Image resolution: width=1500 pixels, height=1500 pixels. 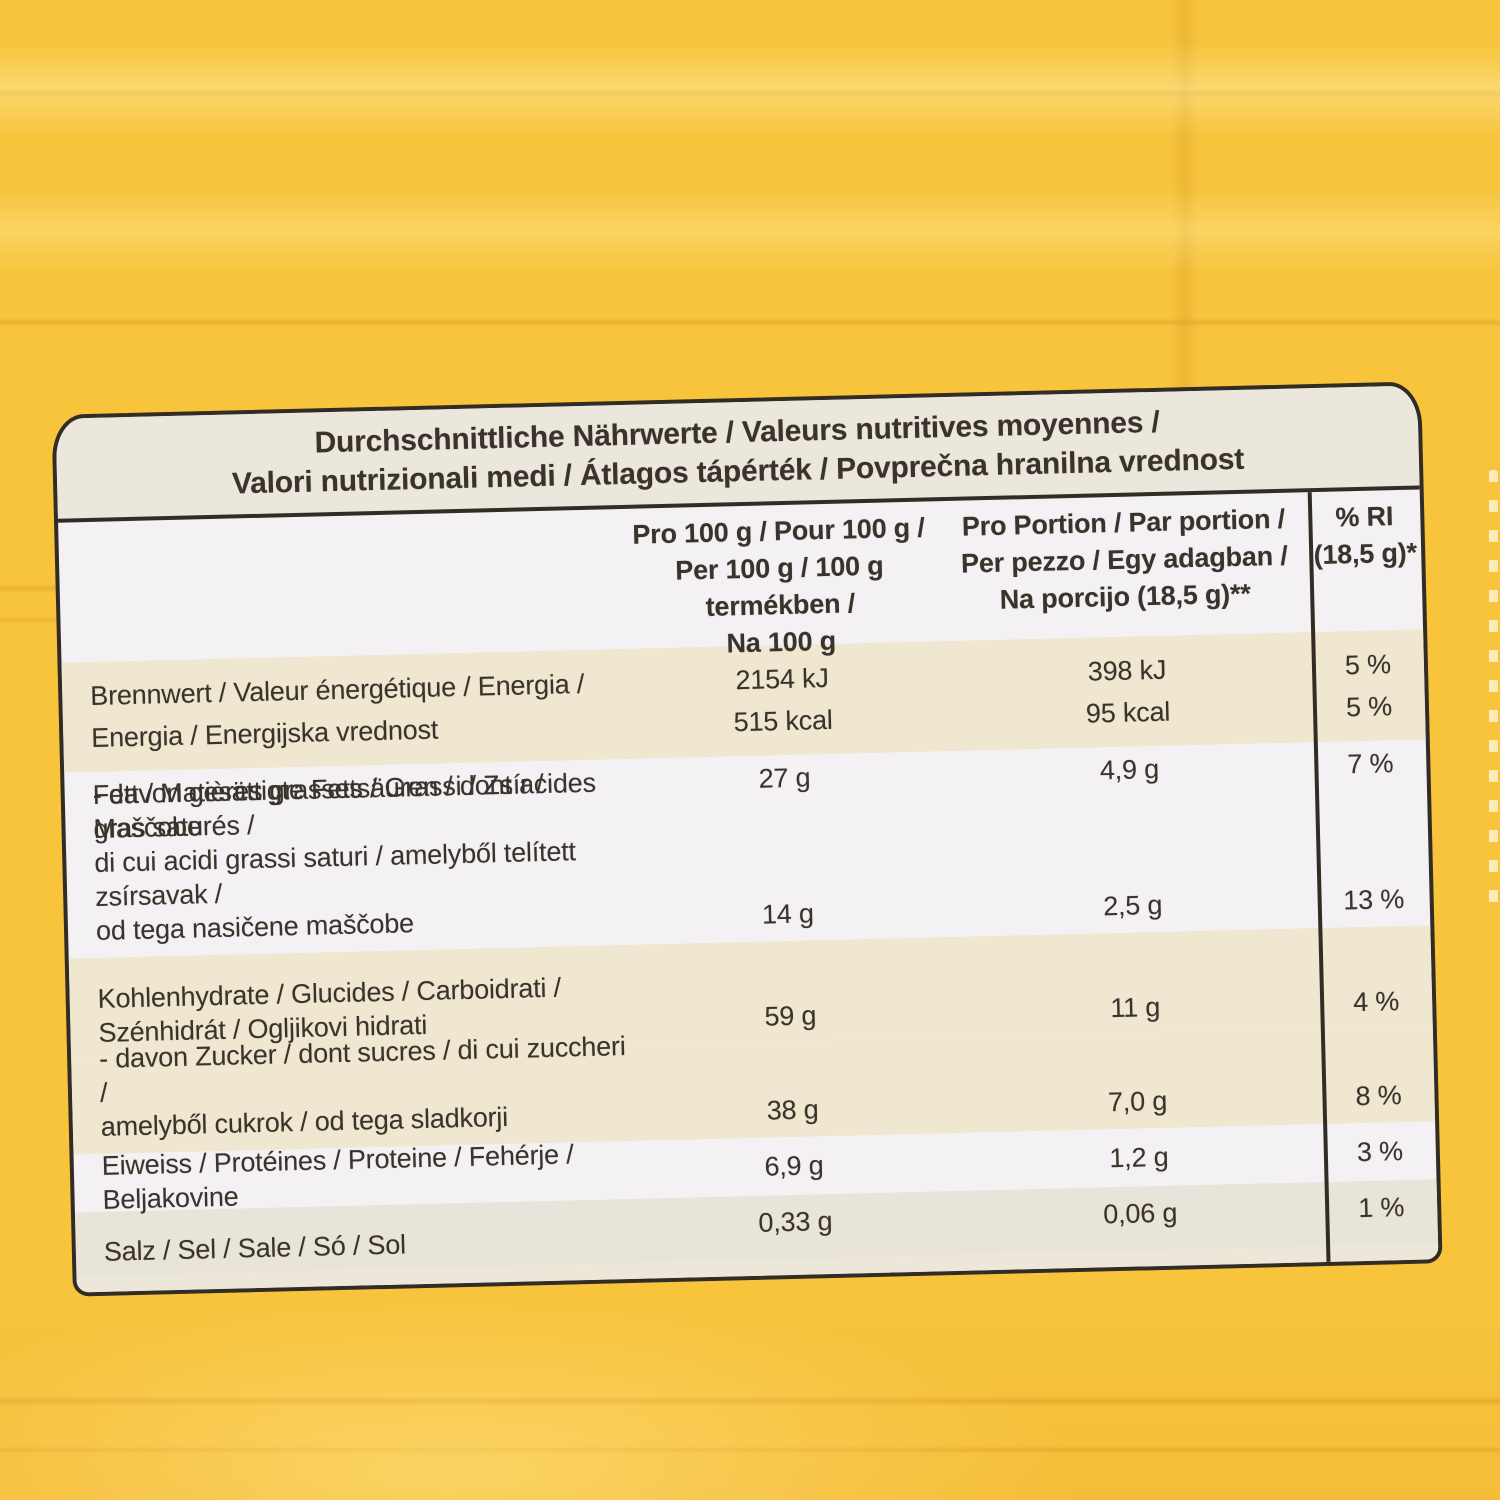 What do you see at coordinates (783, 700) in the screenshot?
I see `row-energy-per100: 2154 kJ 515 kcal` at bounding box center [783, 700].